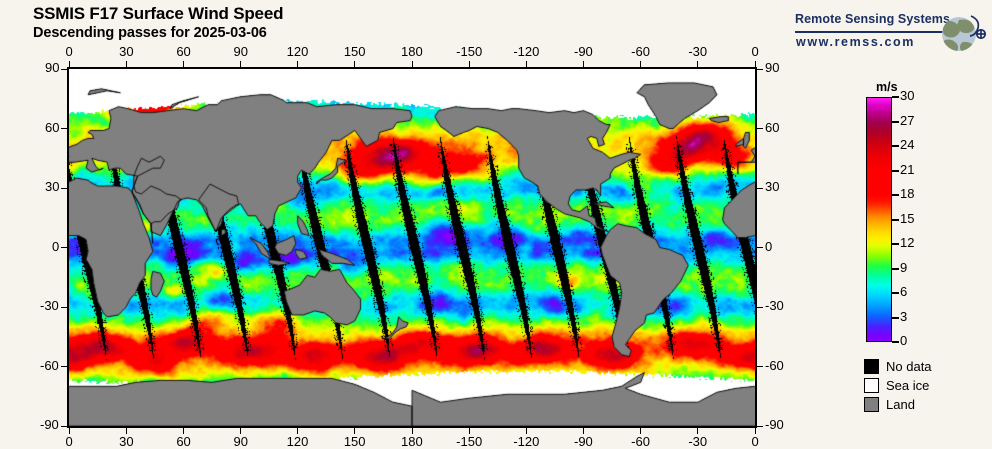  Describe the element at coordinates (907, 95) in the screenshot. I see `colorbar-tick-label: 30` at that location.